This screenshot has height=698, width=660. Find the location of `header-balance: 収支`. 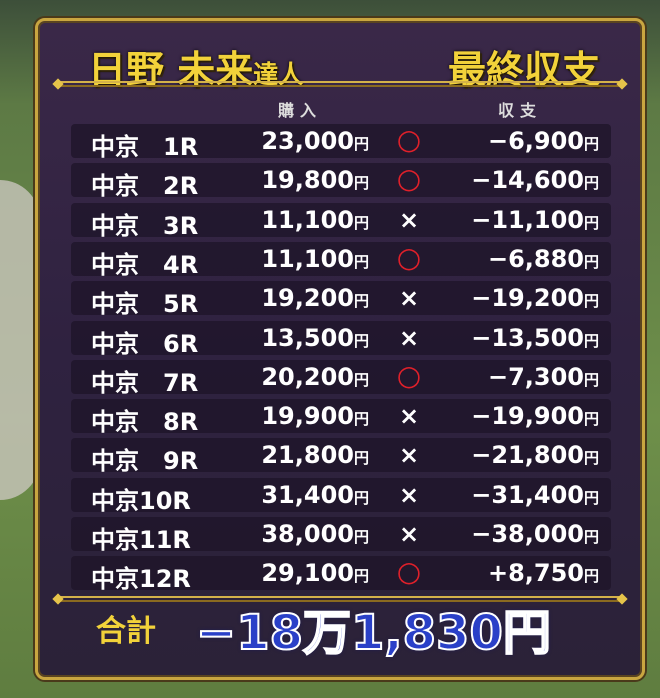

header-balance: 収支 is located at coordinates (520, 110).